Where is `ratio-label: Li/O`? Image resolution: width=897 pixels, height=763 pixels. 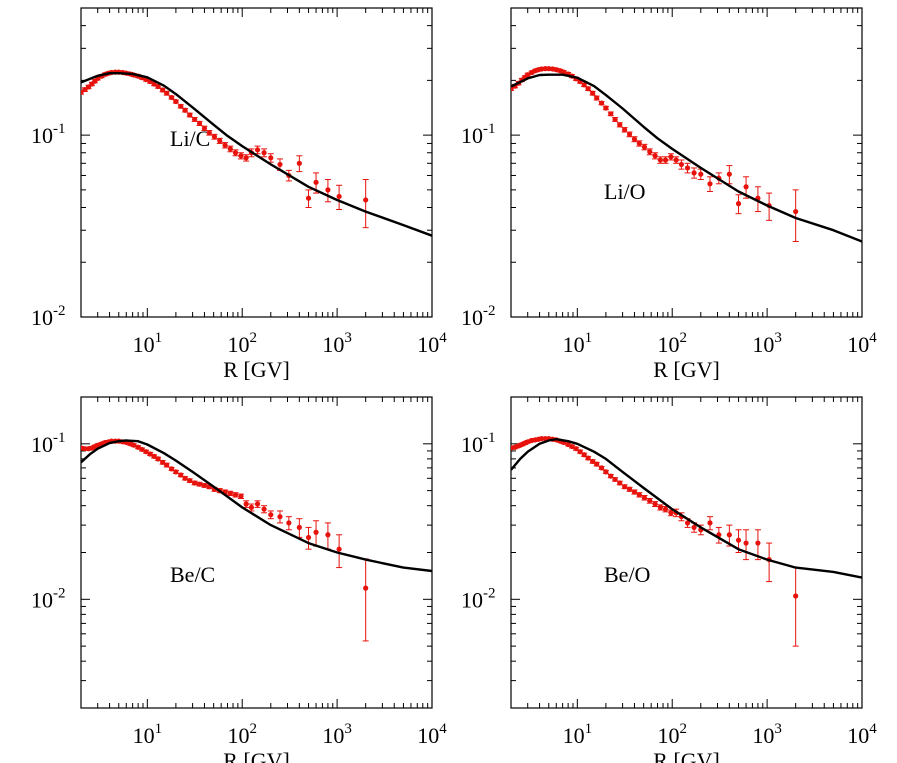
ratio-label: Li/O is located at coordinates (625, 191).